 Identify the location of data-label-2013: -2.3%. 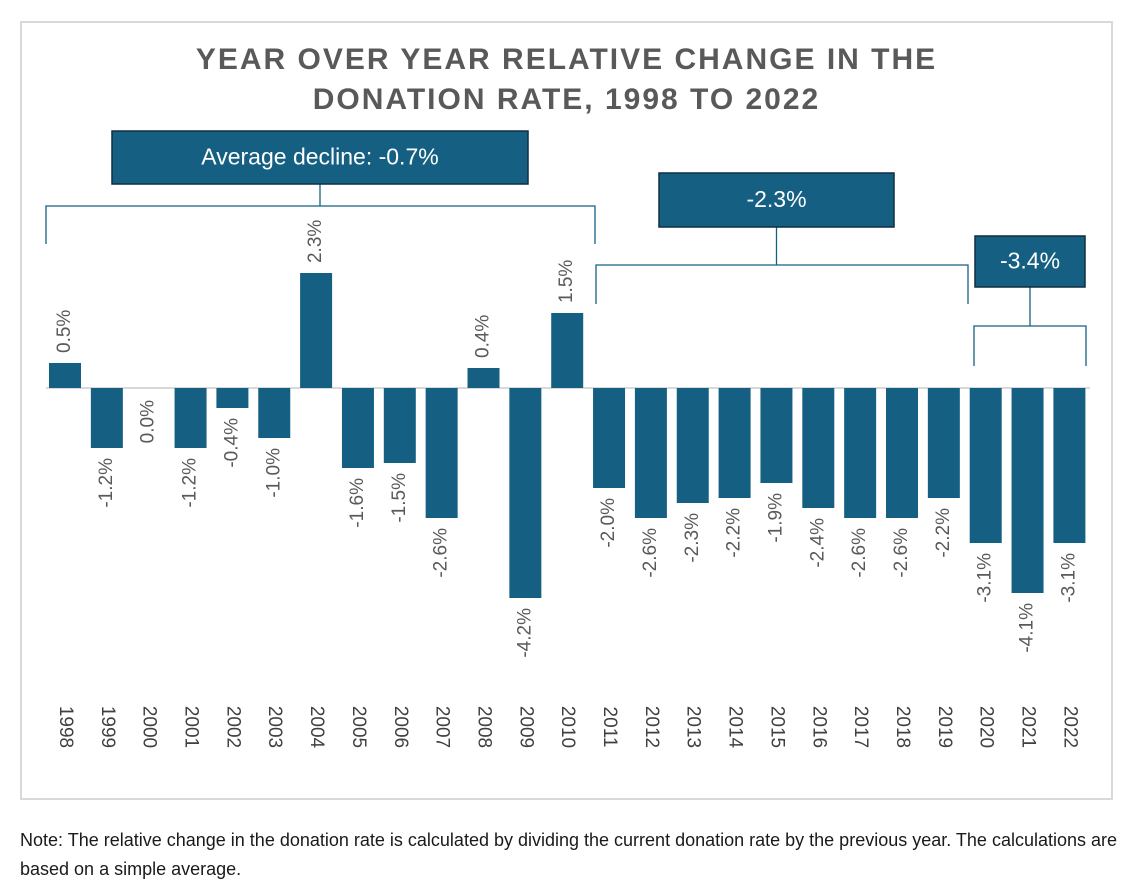
(692, 538).